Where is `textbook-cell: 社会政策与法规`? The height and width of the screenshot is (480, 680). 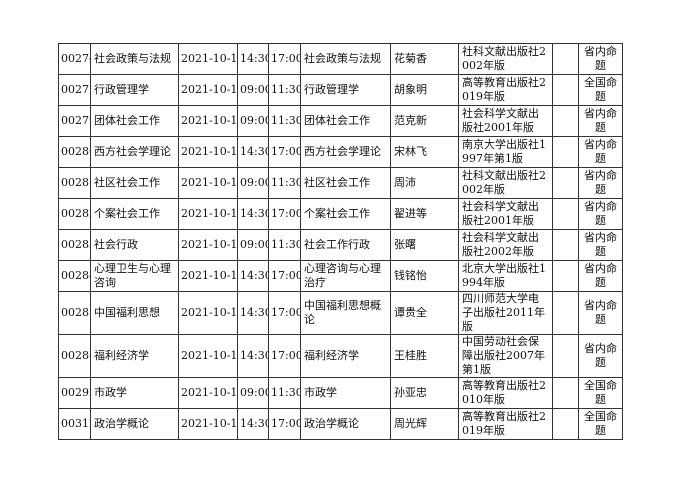 textbook-cell: 社会政策与法规 is located at coordinates (345, 59).